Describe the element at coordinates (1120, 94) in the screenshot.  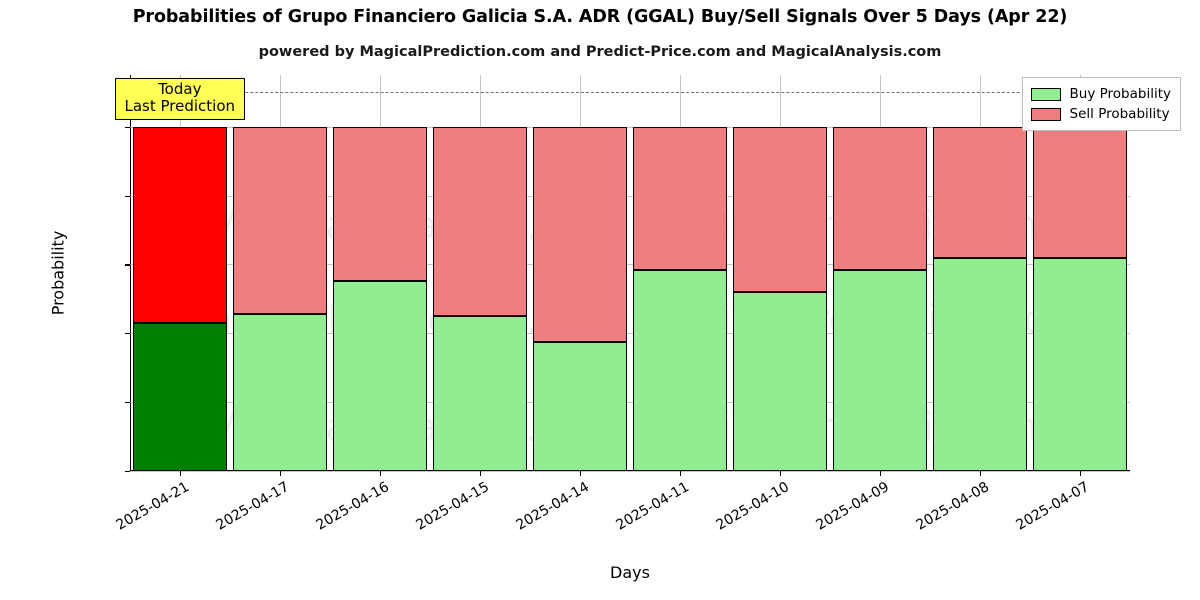
I see `legend-label-buy: Buy Probability` at that location.